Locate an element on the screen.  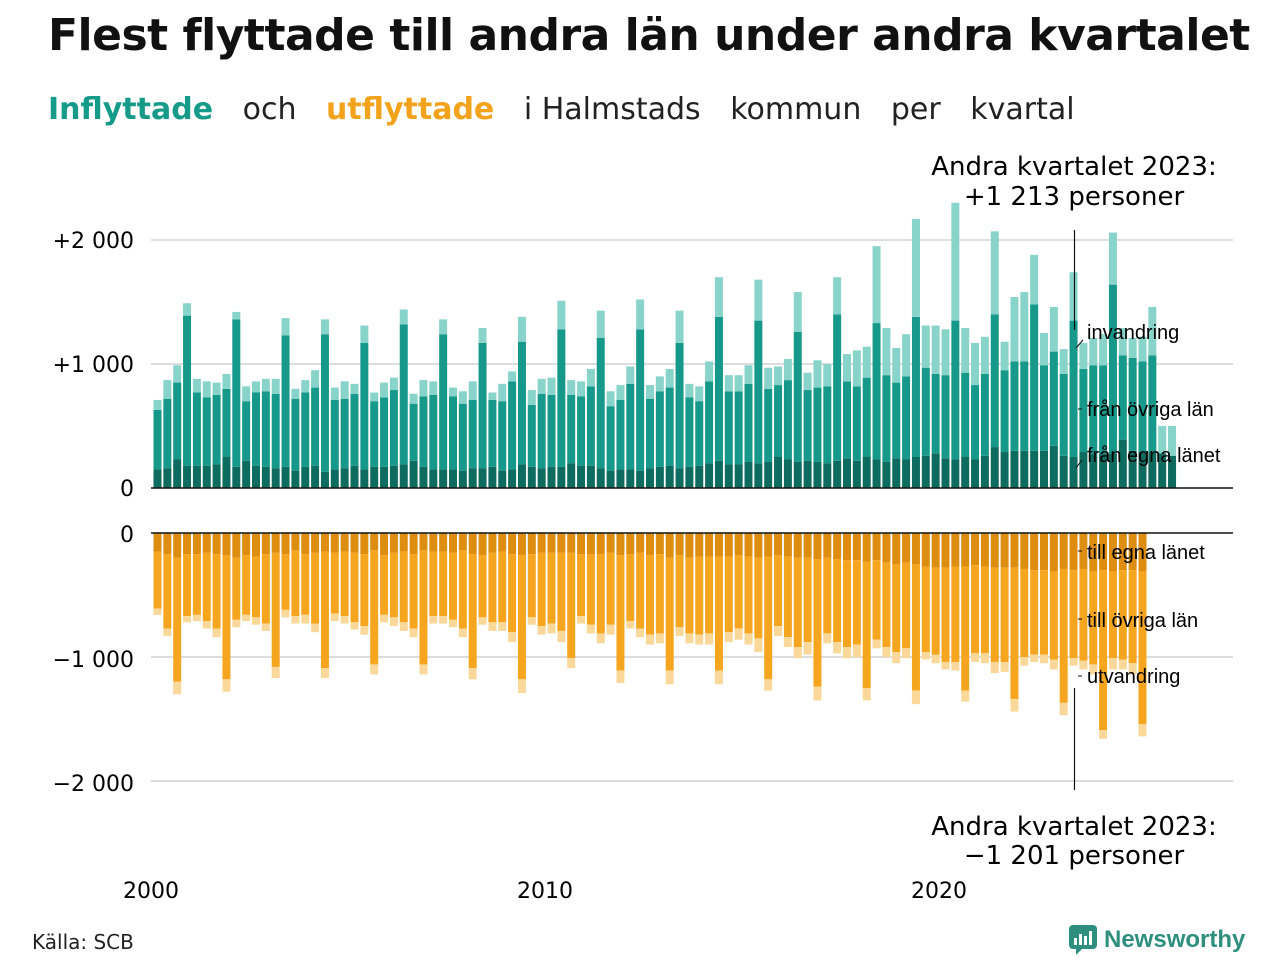
x-tick-labels: 2000 2010 2020 is located at coordinates (545, 891).